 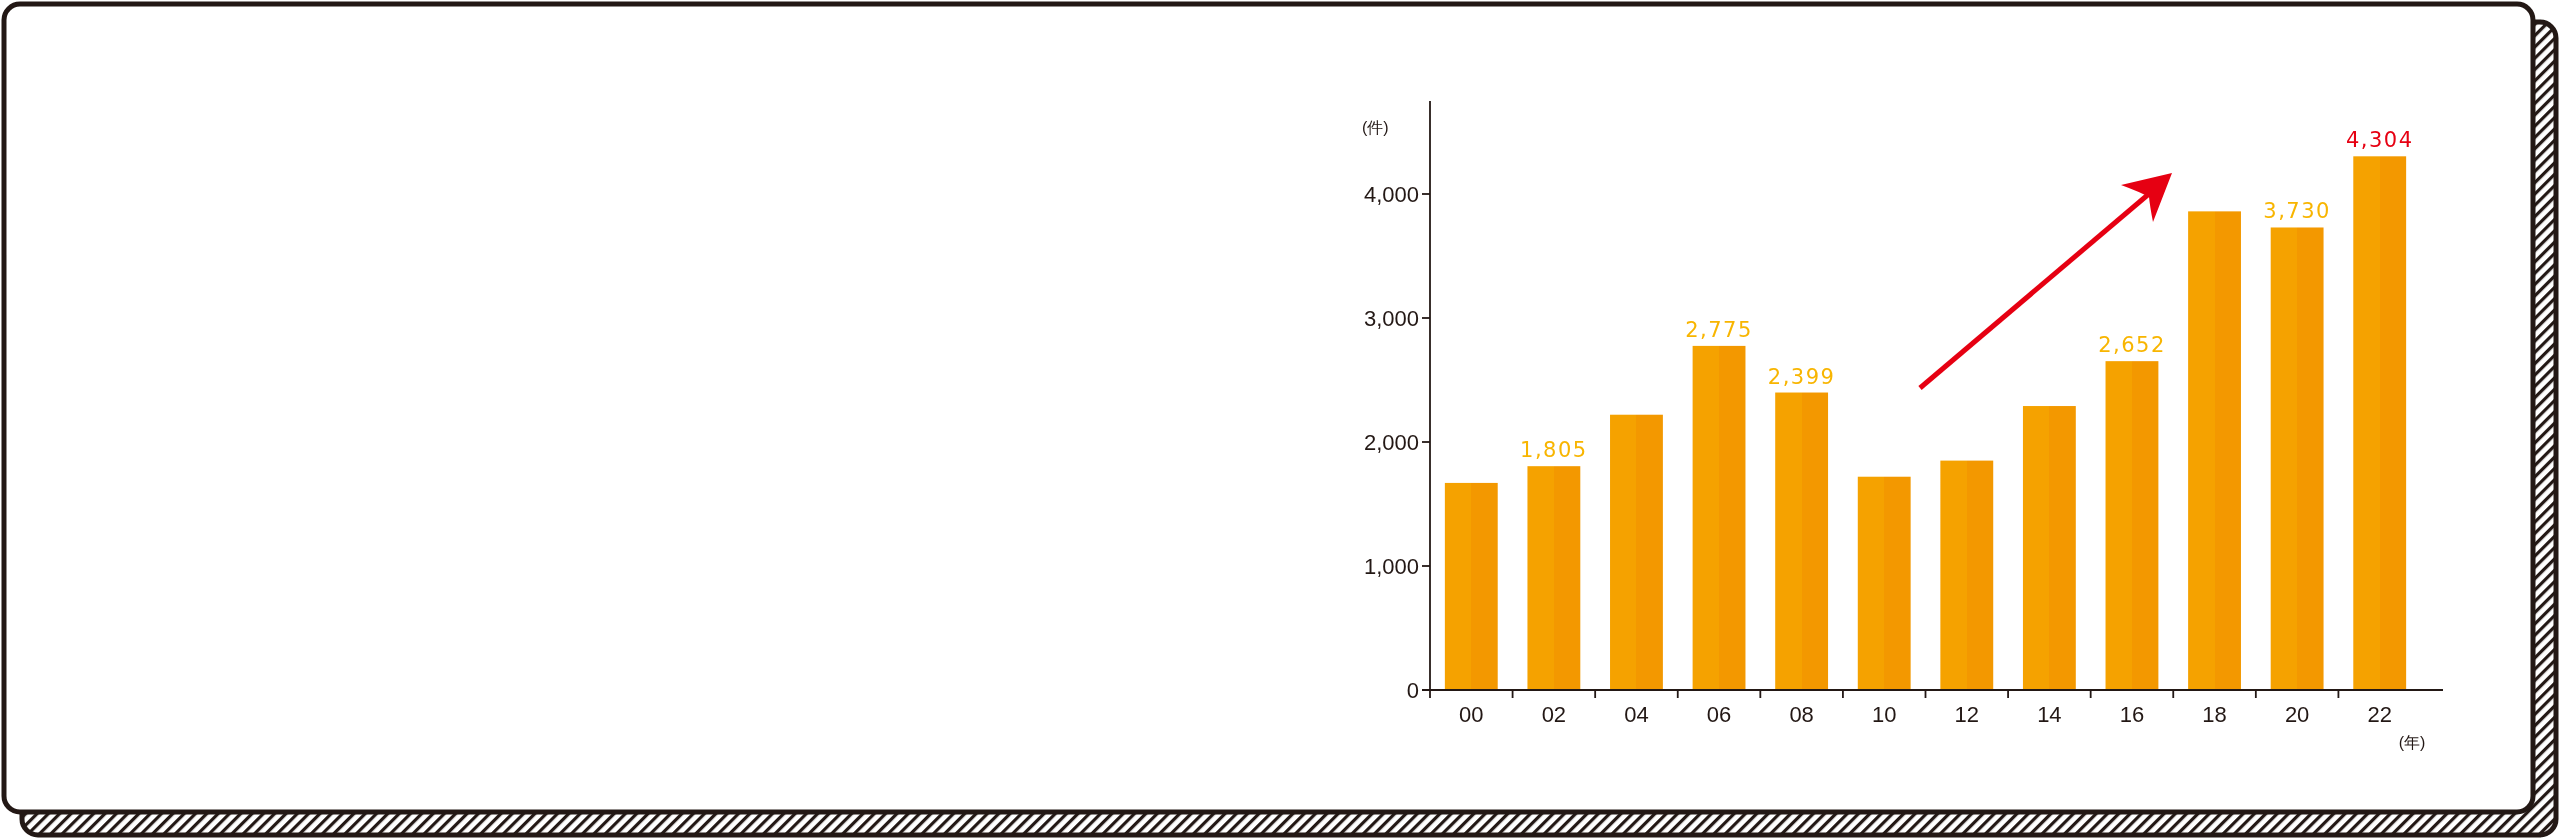 I want to click on data-label: 2,652, so click(x=2132, y=345).